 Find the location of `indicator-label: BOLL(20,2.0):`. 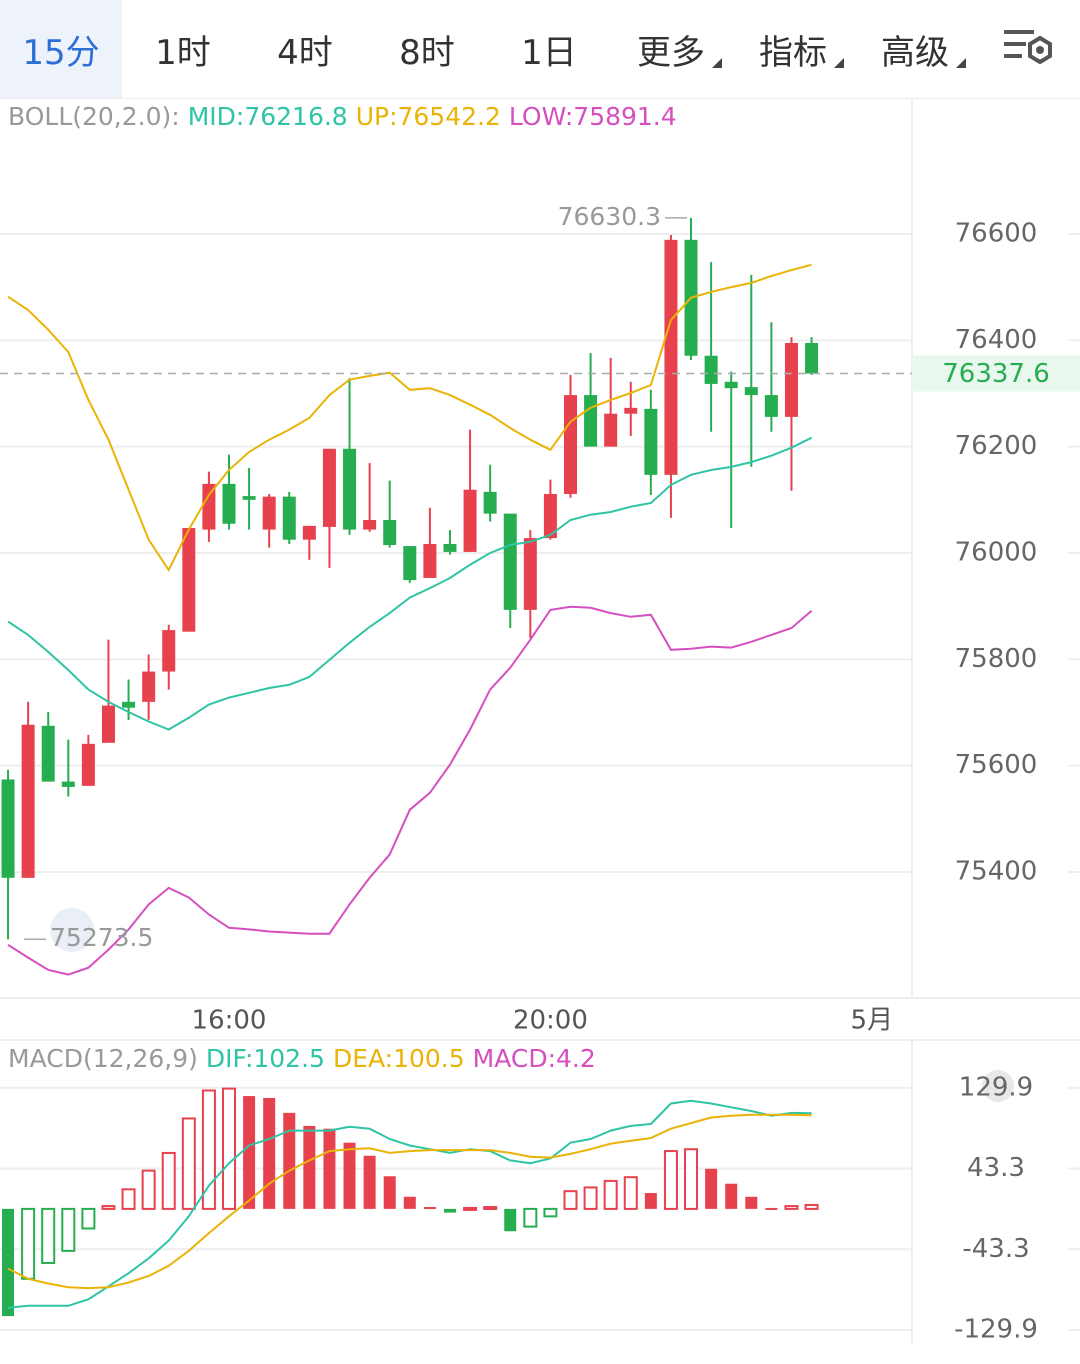

indicator-label: BOLL(20,2.0): is located at coordinates (94, 116).